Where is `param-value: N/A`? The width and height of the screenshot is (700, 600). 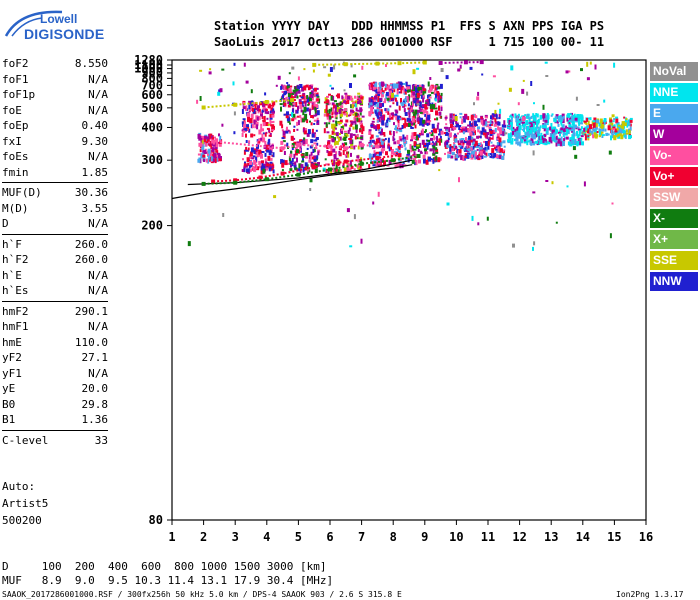 param-value: N/A is located at coordinates (98, 79).